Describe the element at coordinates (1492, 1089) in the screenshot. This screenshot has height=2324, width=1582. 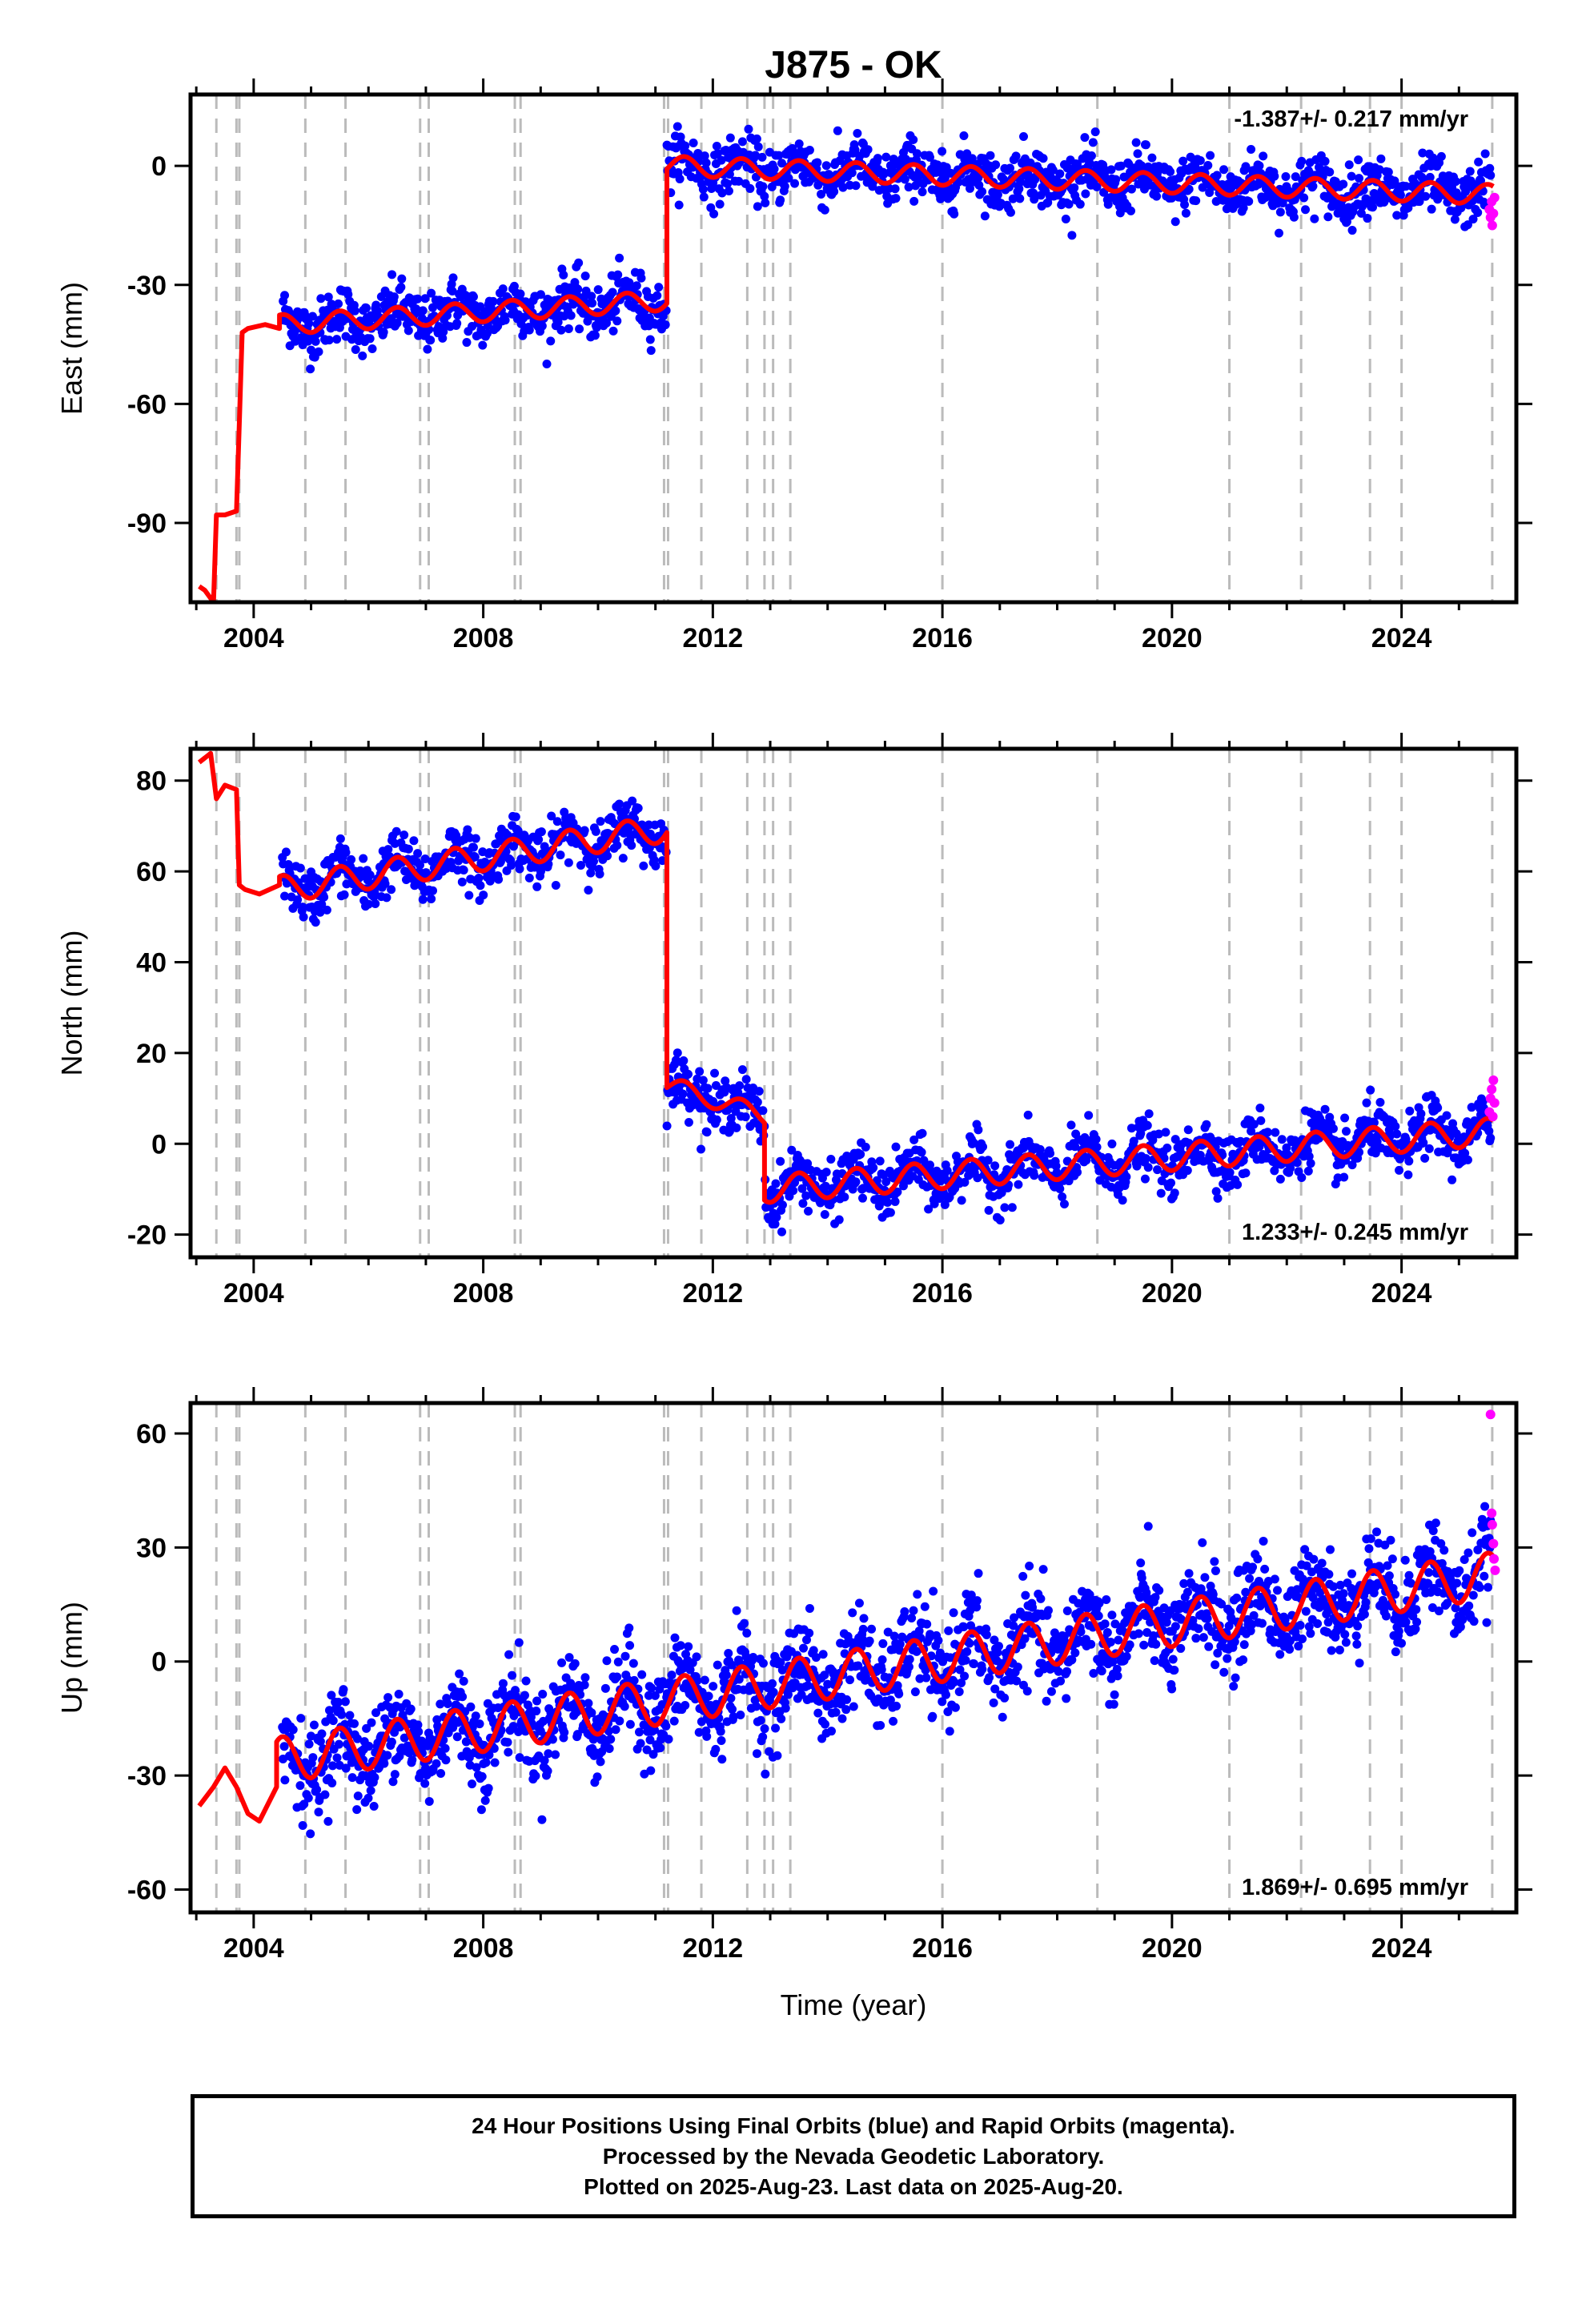
I see `rapid-orbit-point` at that location.